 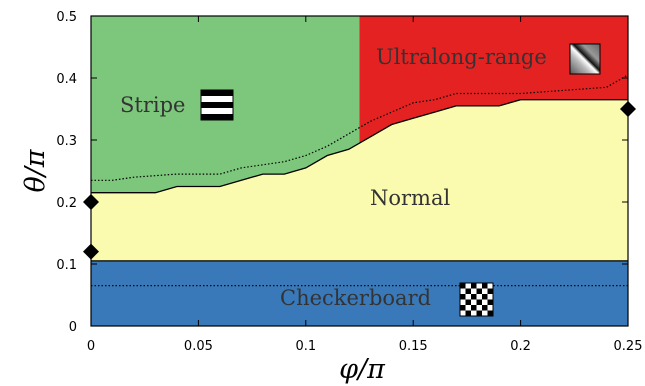 I want to click on y-tick-label: 0.2, so click(x=66, y=203).